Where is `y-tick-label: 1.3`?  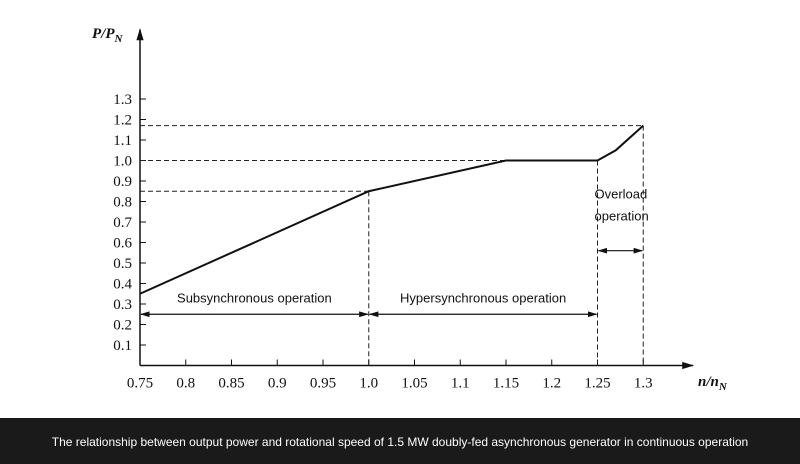 y-tick-label: 1.3 is located at coordinates (122, 100).